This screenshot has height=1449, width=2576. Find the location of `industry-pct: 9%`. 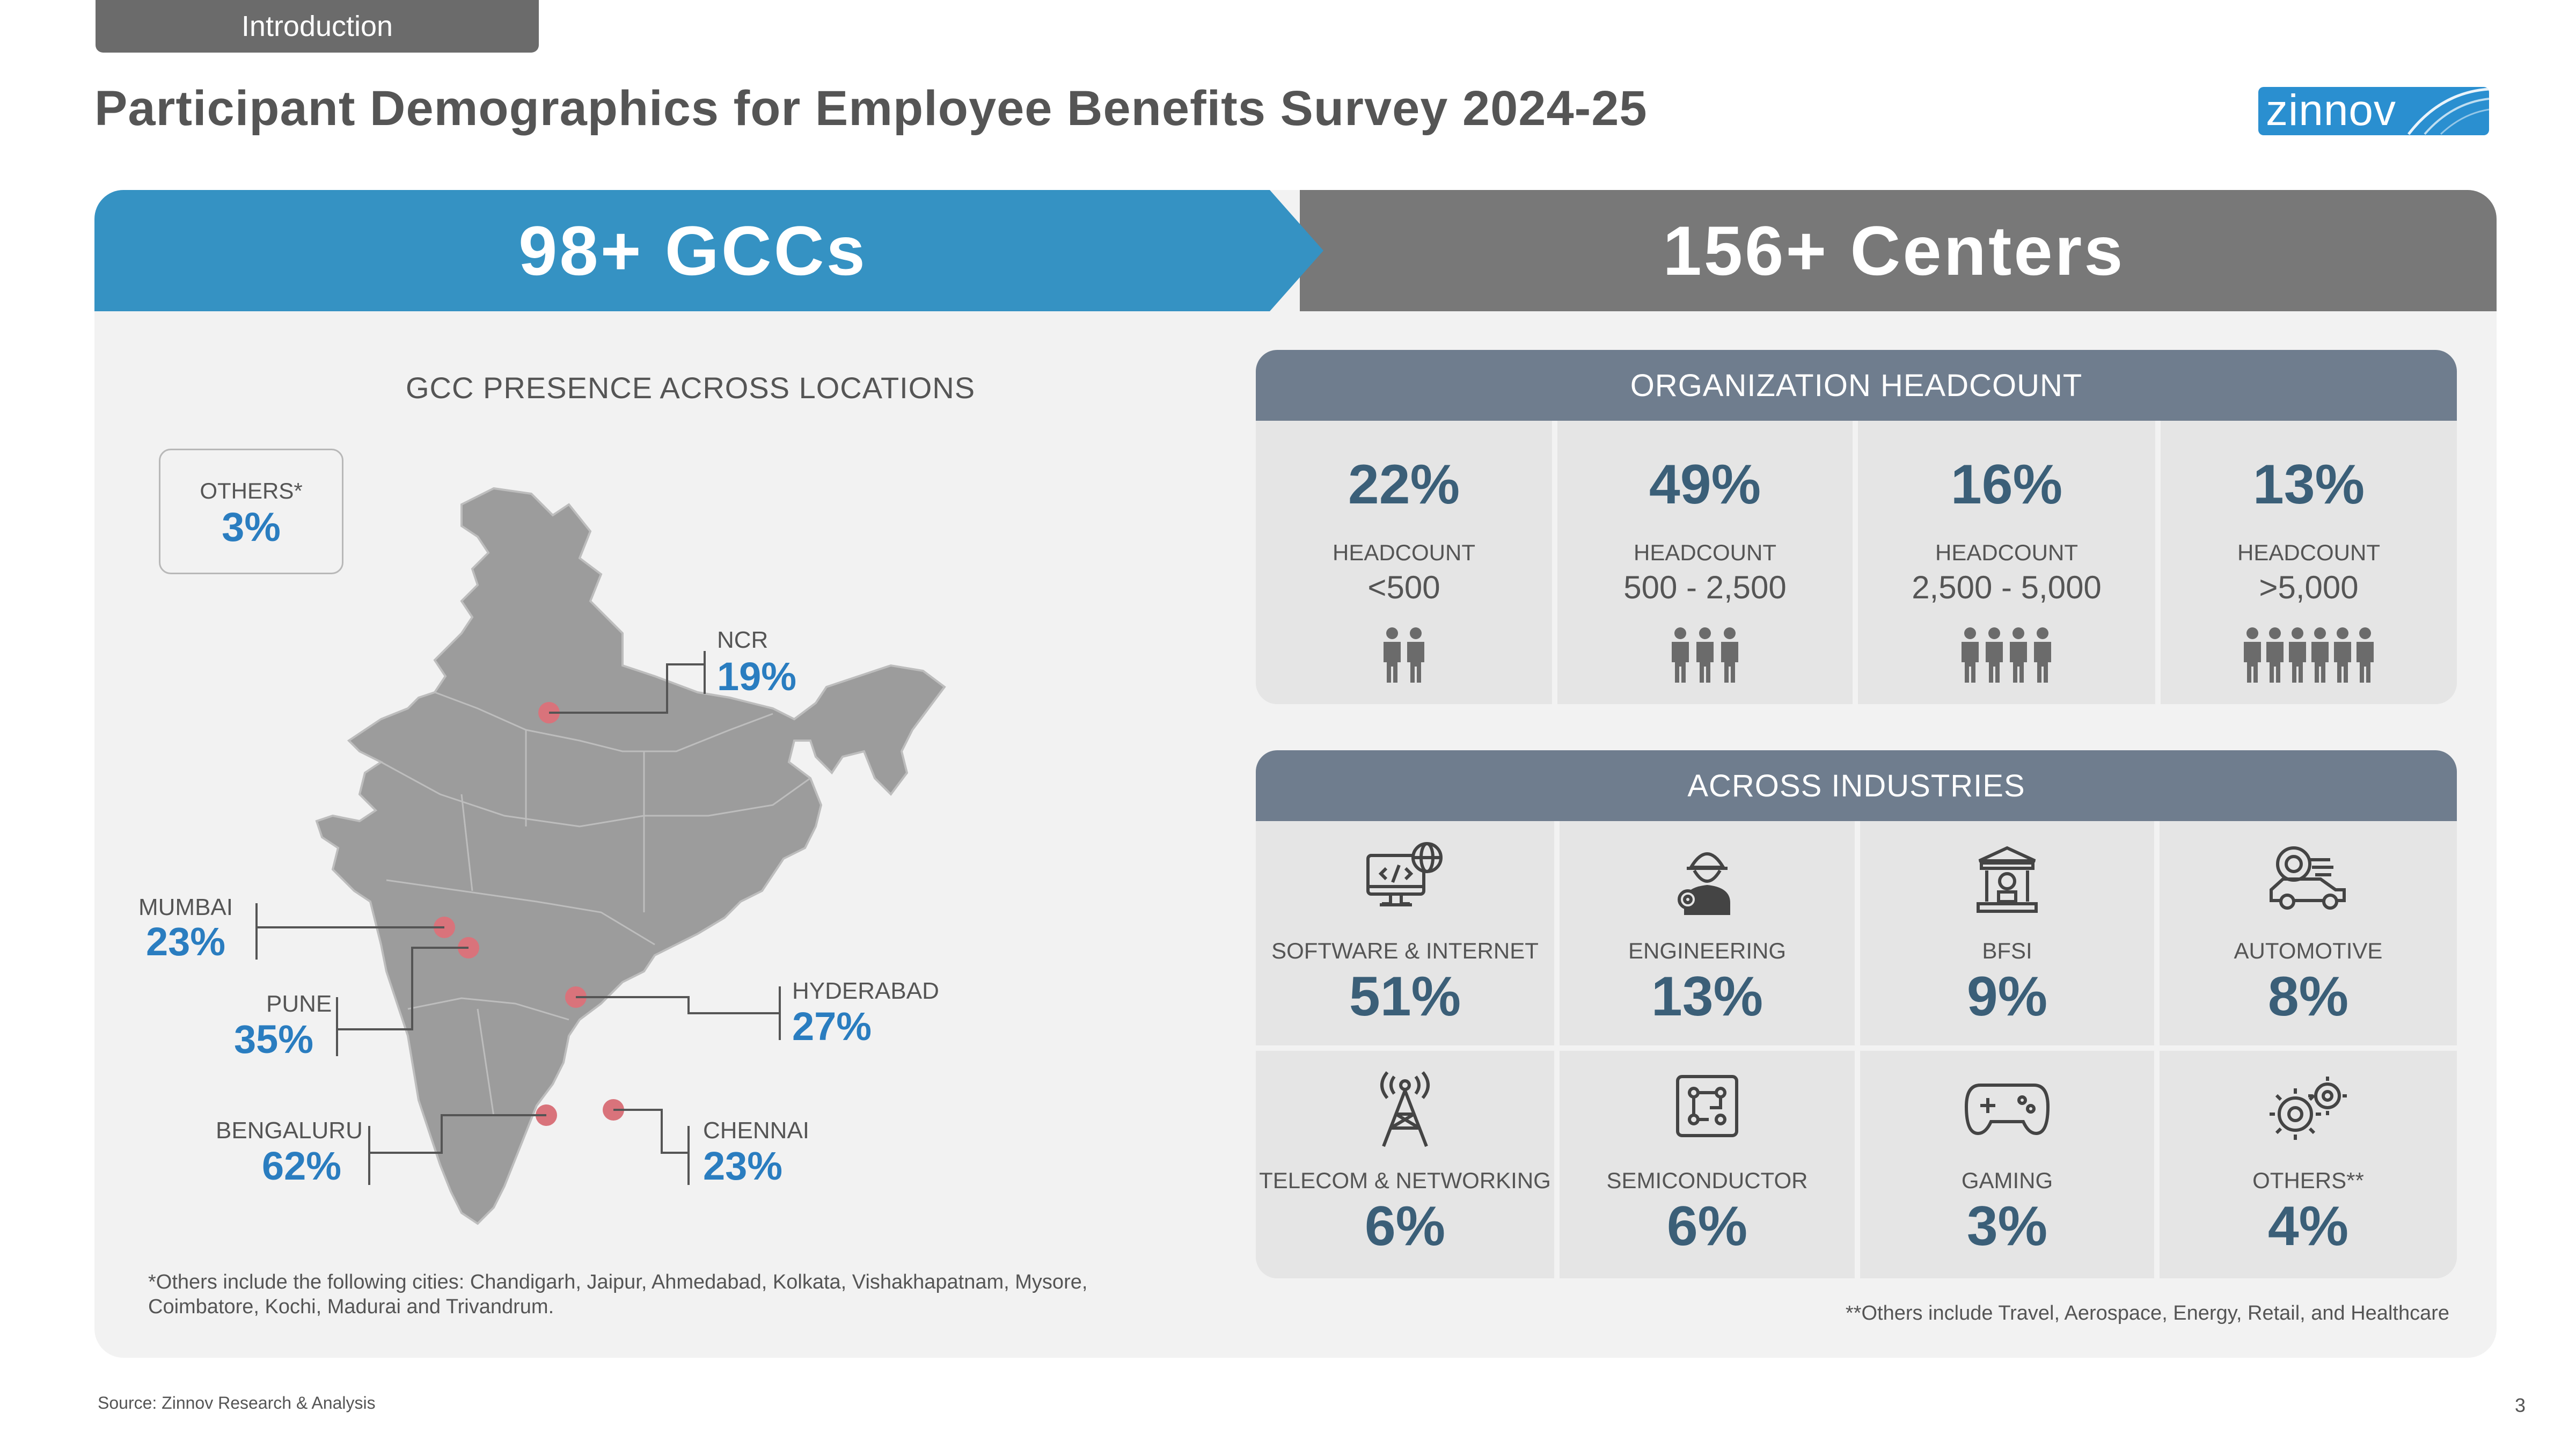

industry-pct: 9% is located at coordinates (2007, 996).